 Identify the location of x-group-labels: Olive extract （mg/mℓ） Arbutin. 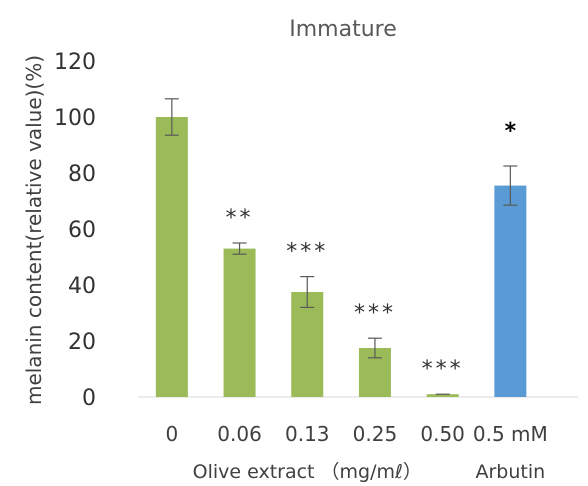
(369, 472).